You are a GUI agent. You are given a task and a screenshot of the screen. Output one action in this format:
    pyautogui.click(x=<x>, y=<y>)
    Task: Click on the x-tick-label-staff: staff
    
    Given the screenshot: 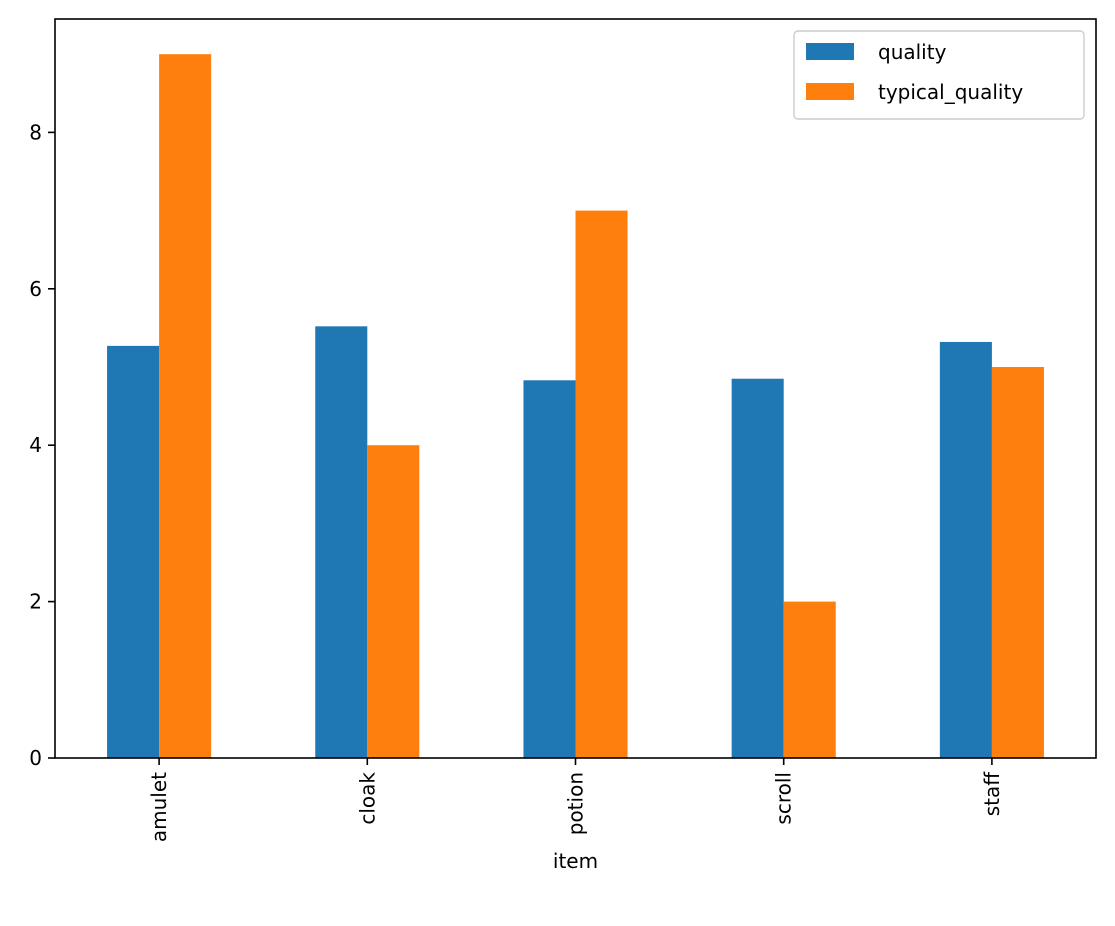 What is the action you would take?
    pyautogui.click(x=992, y=794)
    